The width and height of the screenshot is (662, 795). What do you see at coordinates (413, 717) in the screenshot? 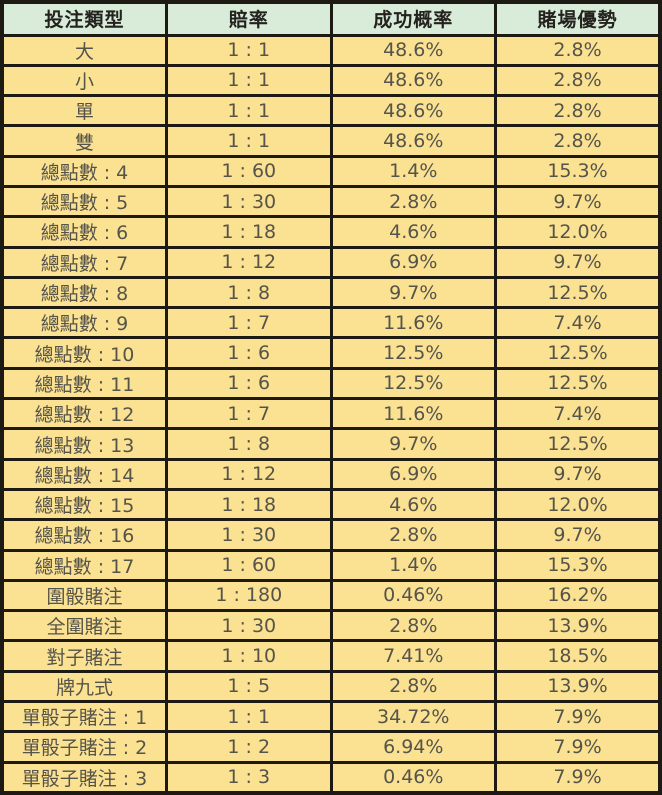
I see `success-probability-cell: 34.72%` at bounding box center [413, 717].